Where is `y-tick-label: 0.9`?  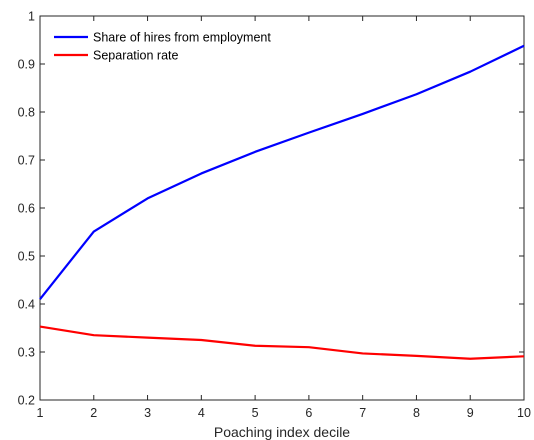
y-tick-label: 0.9 is located at coordinates (26, 65).